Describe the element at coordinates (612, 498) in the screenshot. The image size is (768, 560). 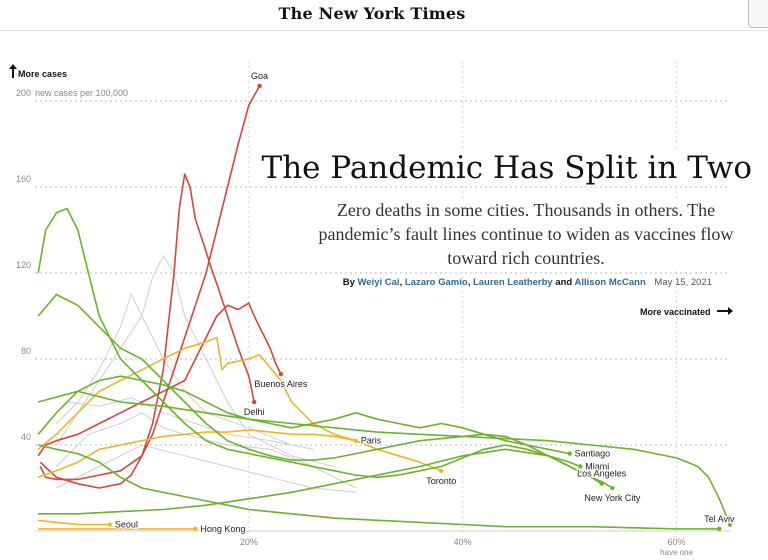
I see `series-label: New York City` at that location.